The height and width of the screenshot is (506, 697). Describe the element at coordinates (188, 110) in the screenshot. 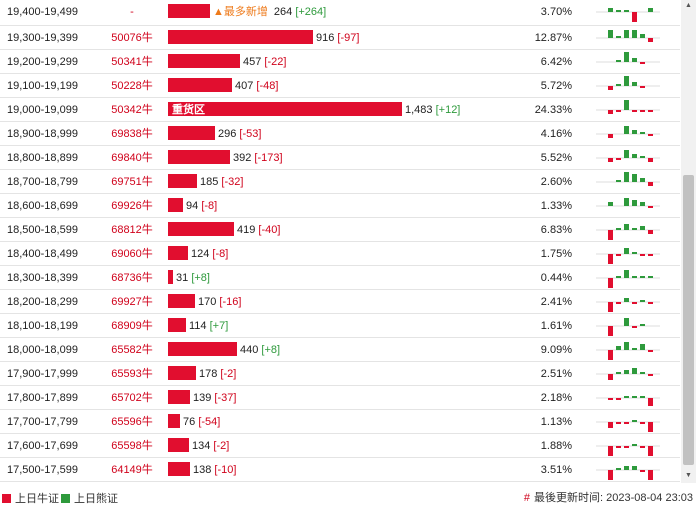

I see `heavy-zone-label: 重货区` at that location.